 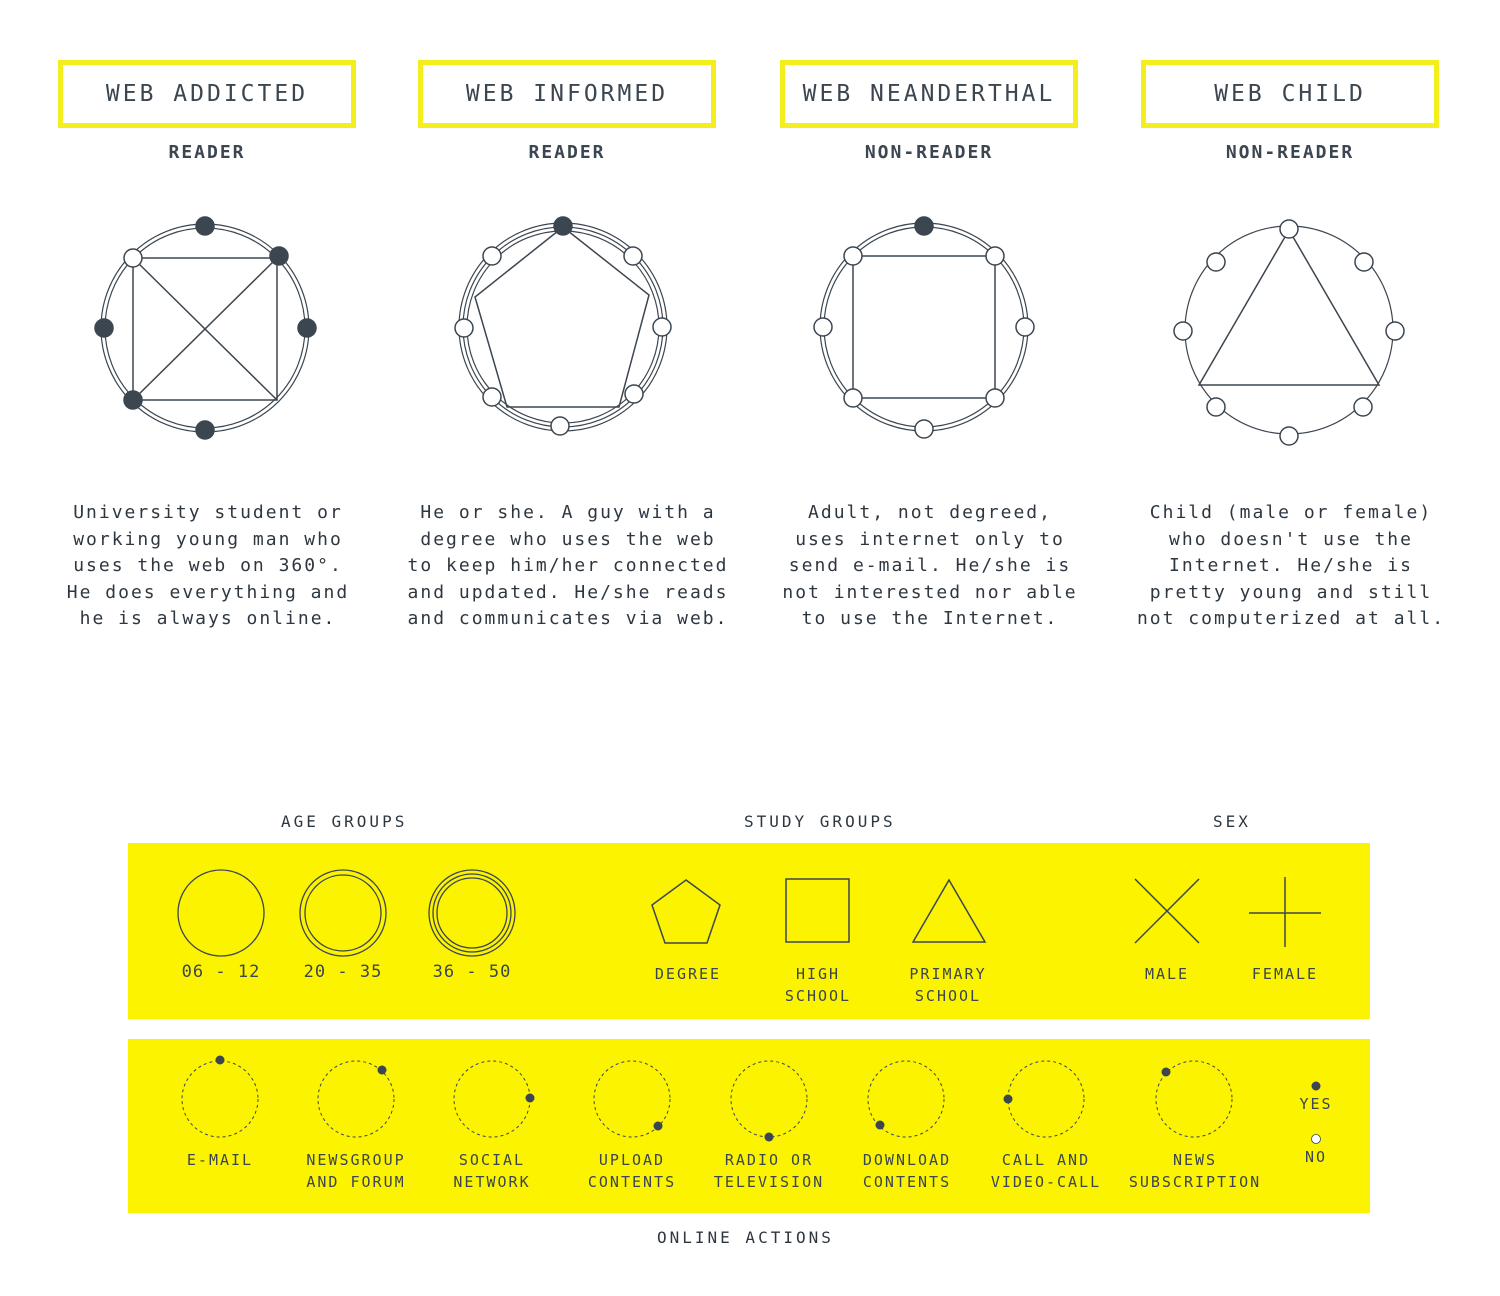 I want to click on age-20-35-icon, so click(x=343, y=913).